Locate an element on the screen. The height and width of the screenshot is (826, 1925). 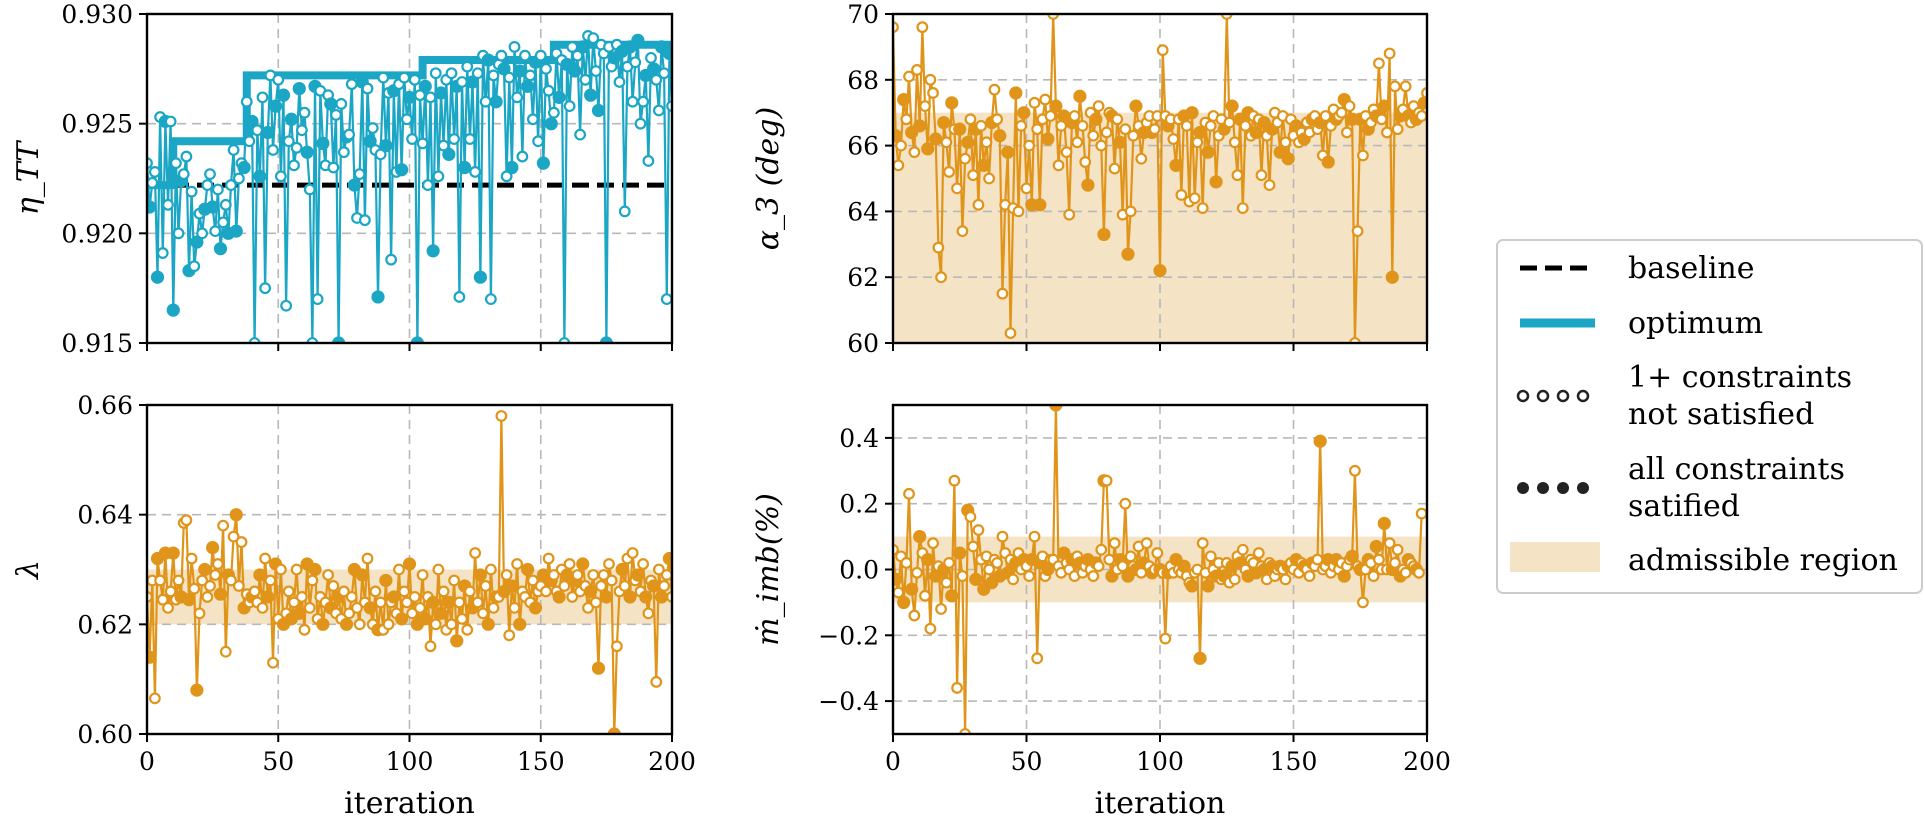
x-tick-label: 50 is located at coordinates (1027, 761).